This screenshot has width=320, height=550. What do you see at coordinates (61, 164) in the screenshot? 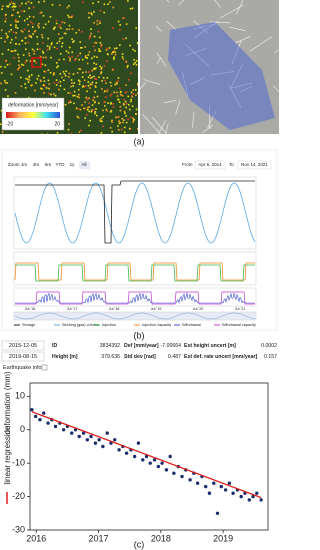
I see `zoom-button: YTD` at bounding box center [61, 164].